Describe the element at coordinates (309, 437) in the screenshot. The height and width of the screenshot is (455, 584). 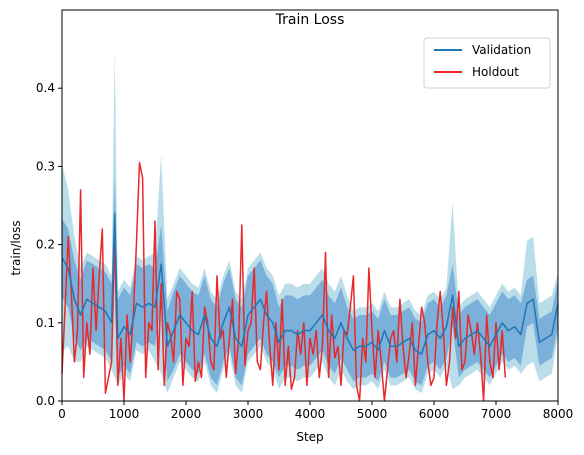
I see `x-axis-label: Step` at that location.